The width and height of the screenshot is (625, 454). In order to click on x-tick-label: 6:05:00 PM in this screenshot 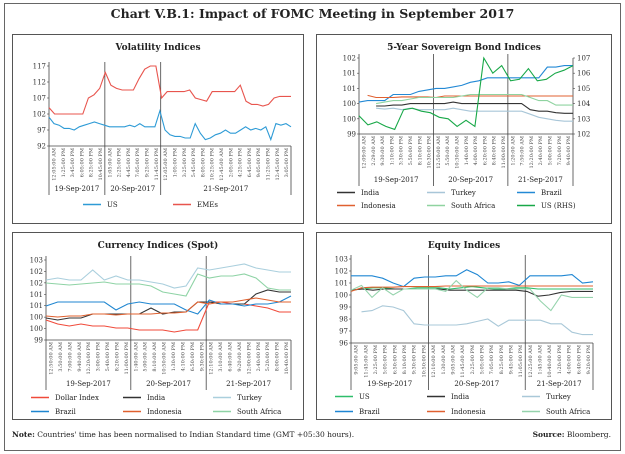, I will do `click(82, 162)`.